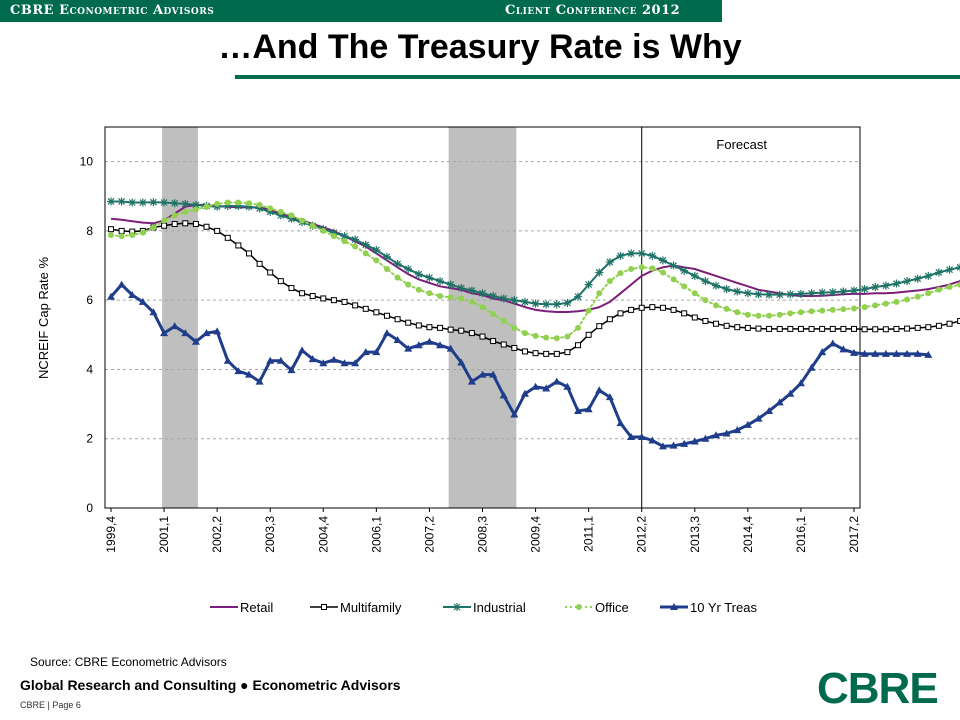  Describe the element at coordinates (217, 534) in the screenshot. I see `x-tick-label: 2002,2` at that location.